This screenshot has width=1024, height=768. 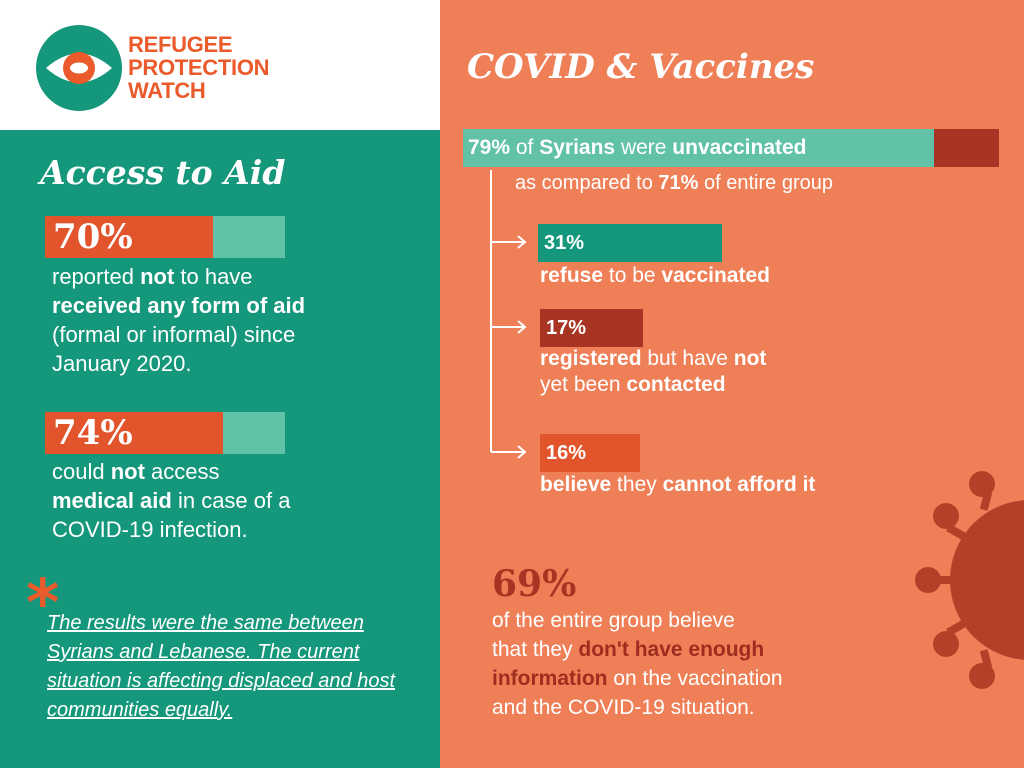 I want to click on reason-bold: believe, so click(x=576, y=484).